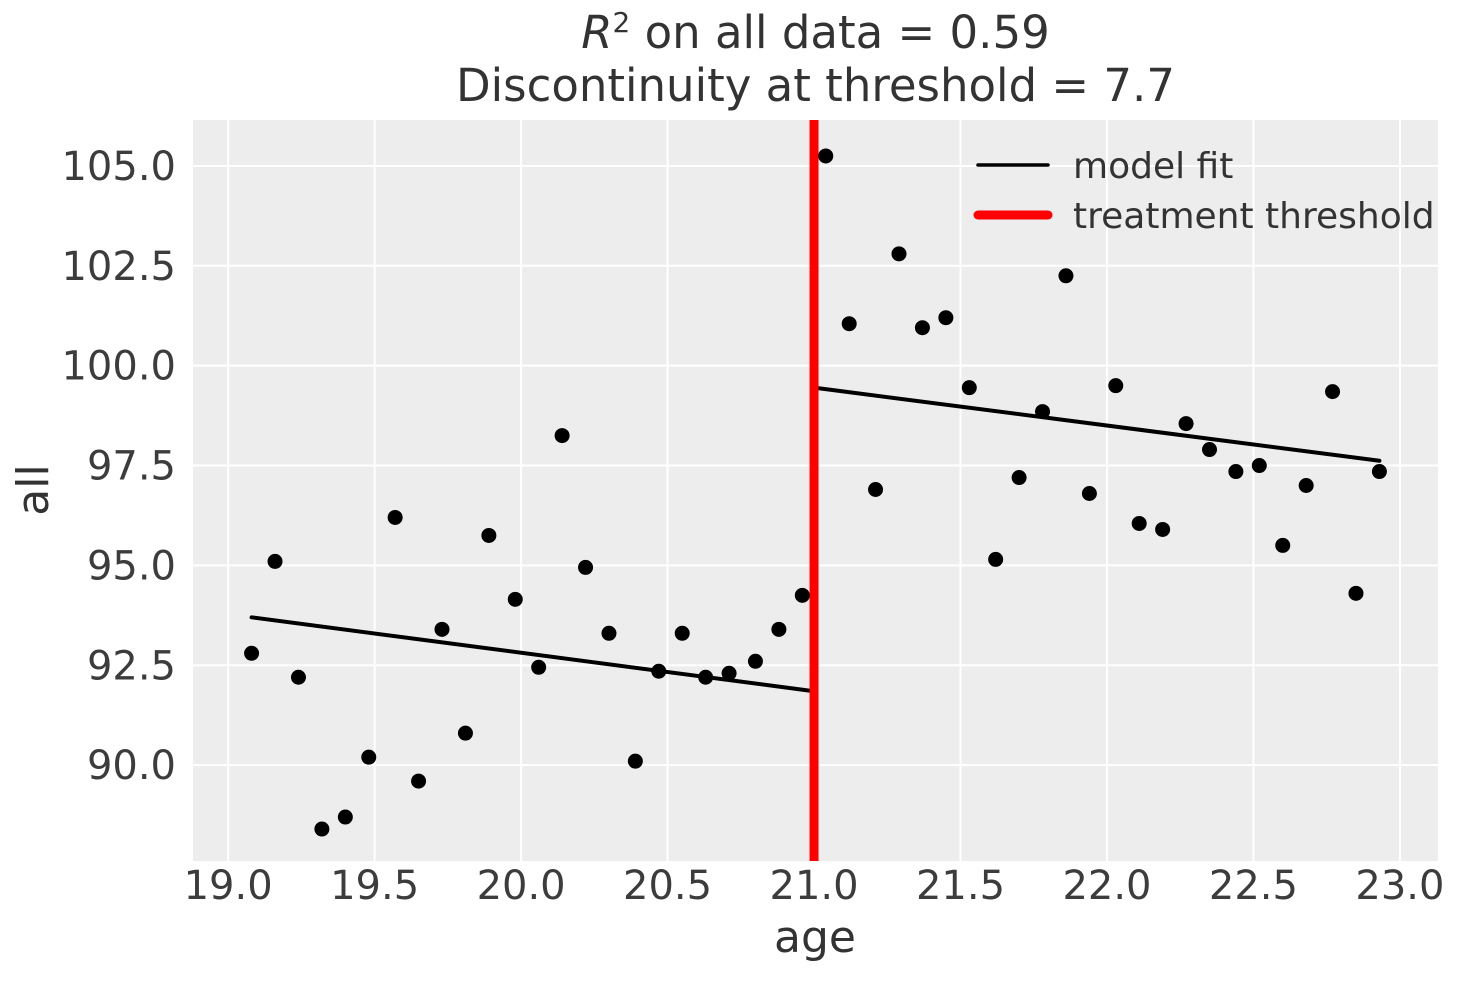 This screenshot has height=983, width=1463. I want to click on x-tick-label: 22.5, so click(1253, 886).